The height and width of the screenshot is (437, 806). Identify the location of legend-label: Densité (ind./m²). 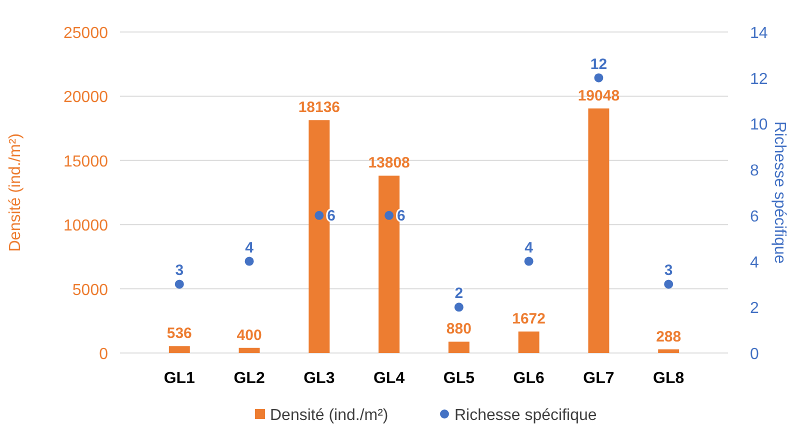
(329, 415).